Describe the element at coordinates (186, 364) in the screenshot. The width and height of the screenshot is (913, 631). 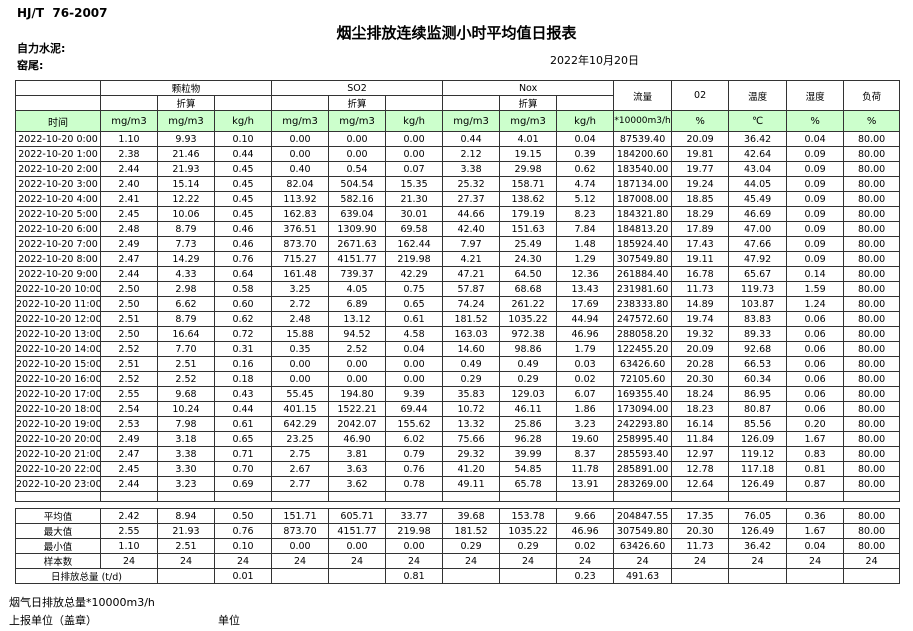
I see `value-cell: 2.51` at that location.